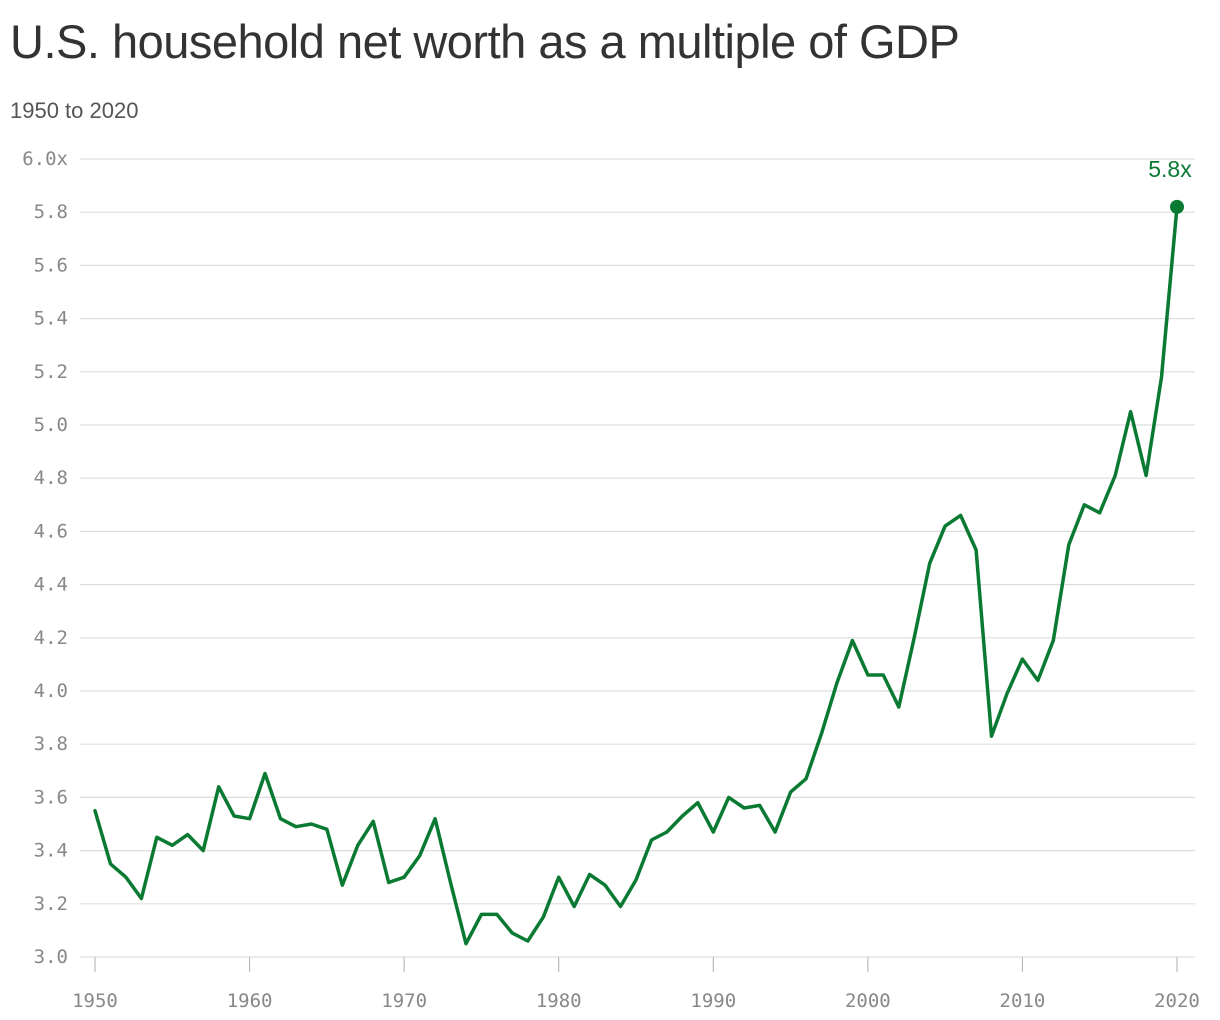 The width and height of the screenshot is (1220, 1020). What do you see at coordinates (1177, 206) in the screenshot?
I see `end-point` at bounding box center [1177, 206].